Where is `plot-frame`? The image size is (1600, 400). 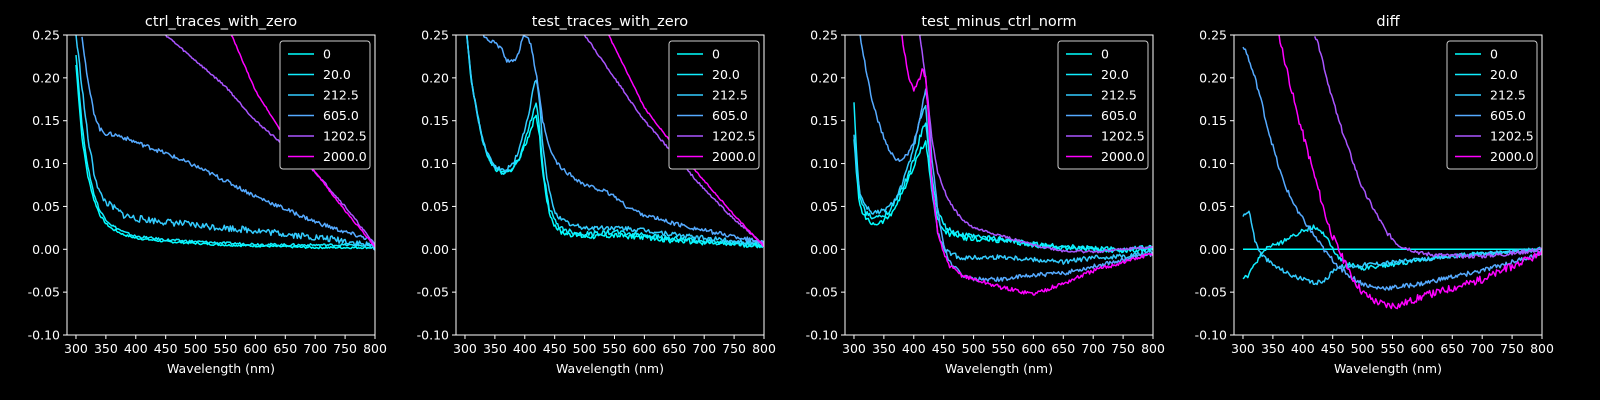
plot-frame is located at coordinates (610, 185).